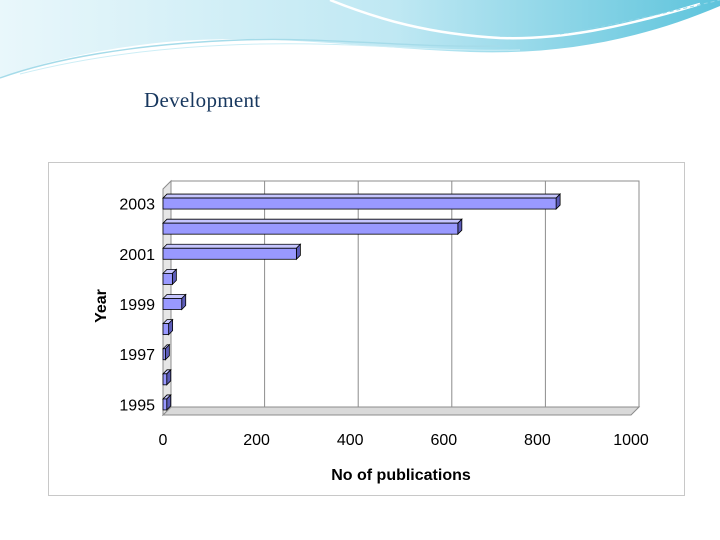  What do you see at coordinates (163, 440) in the screenshot?
I see `x-tick-label: 0` at bounding box center [163, 440].